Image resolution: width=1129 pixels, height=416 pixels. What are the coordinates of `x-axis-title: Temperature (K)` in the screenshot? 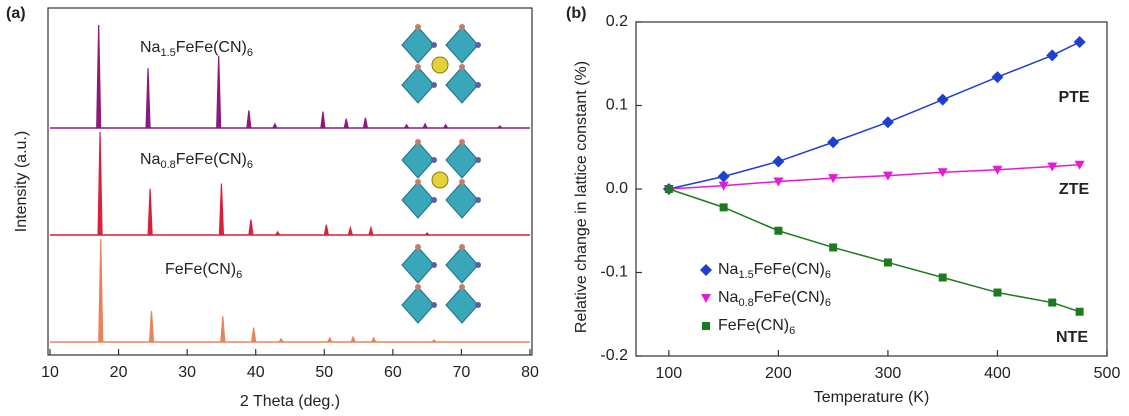 It's located at (872, 397).